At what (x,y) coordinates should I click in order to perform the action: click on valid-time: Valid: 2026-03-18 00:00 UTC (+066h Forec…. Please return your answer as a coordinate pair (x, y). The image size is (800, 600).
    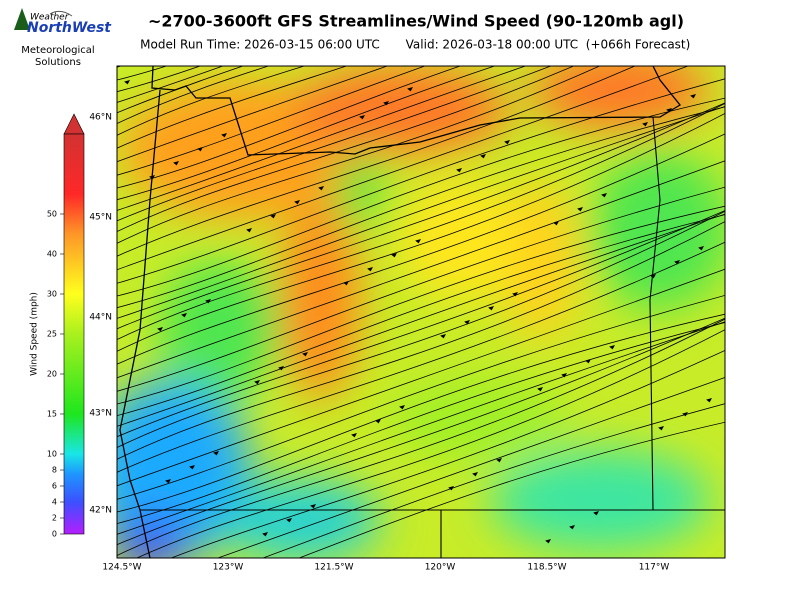
    Looking at the image, I should click on (548, 45).